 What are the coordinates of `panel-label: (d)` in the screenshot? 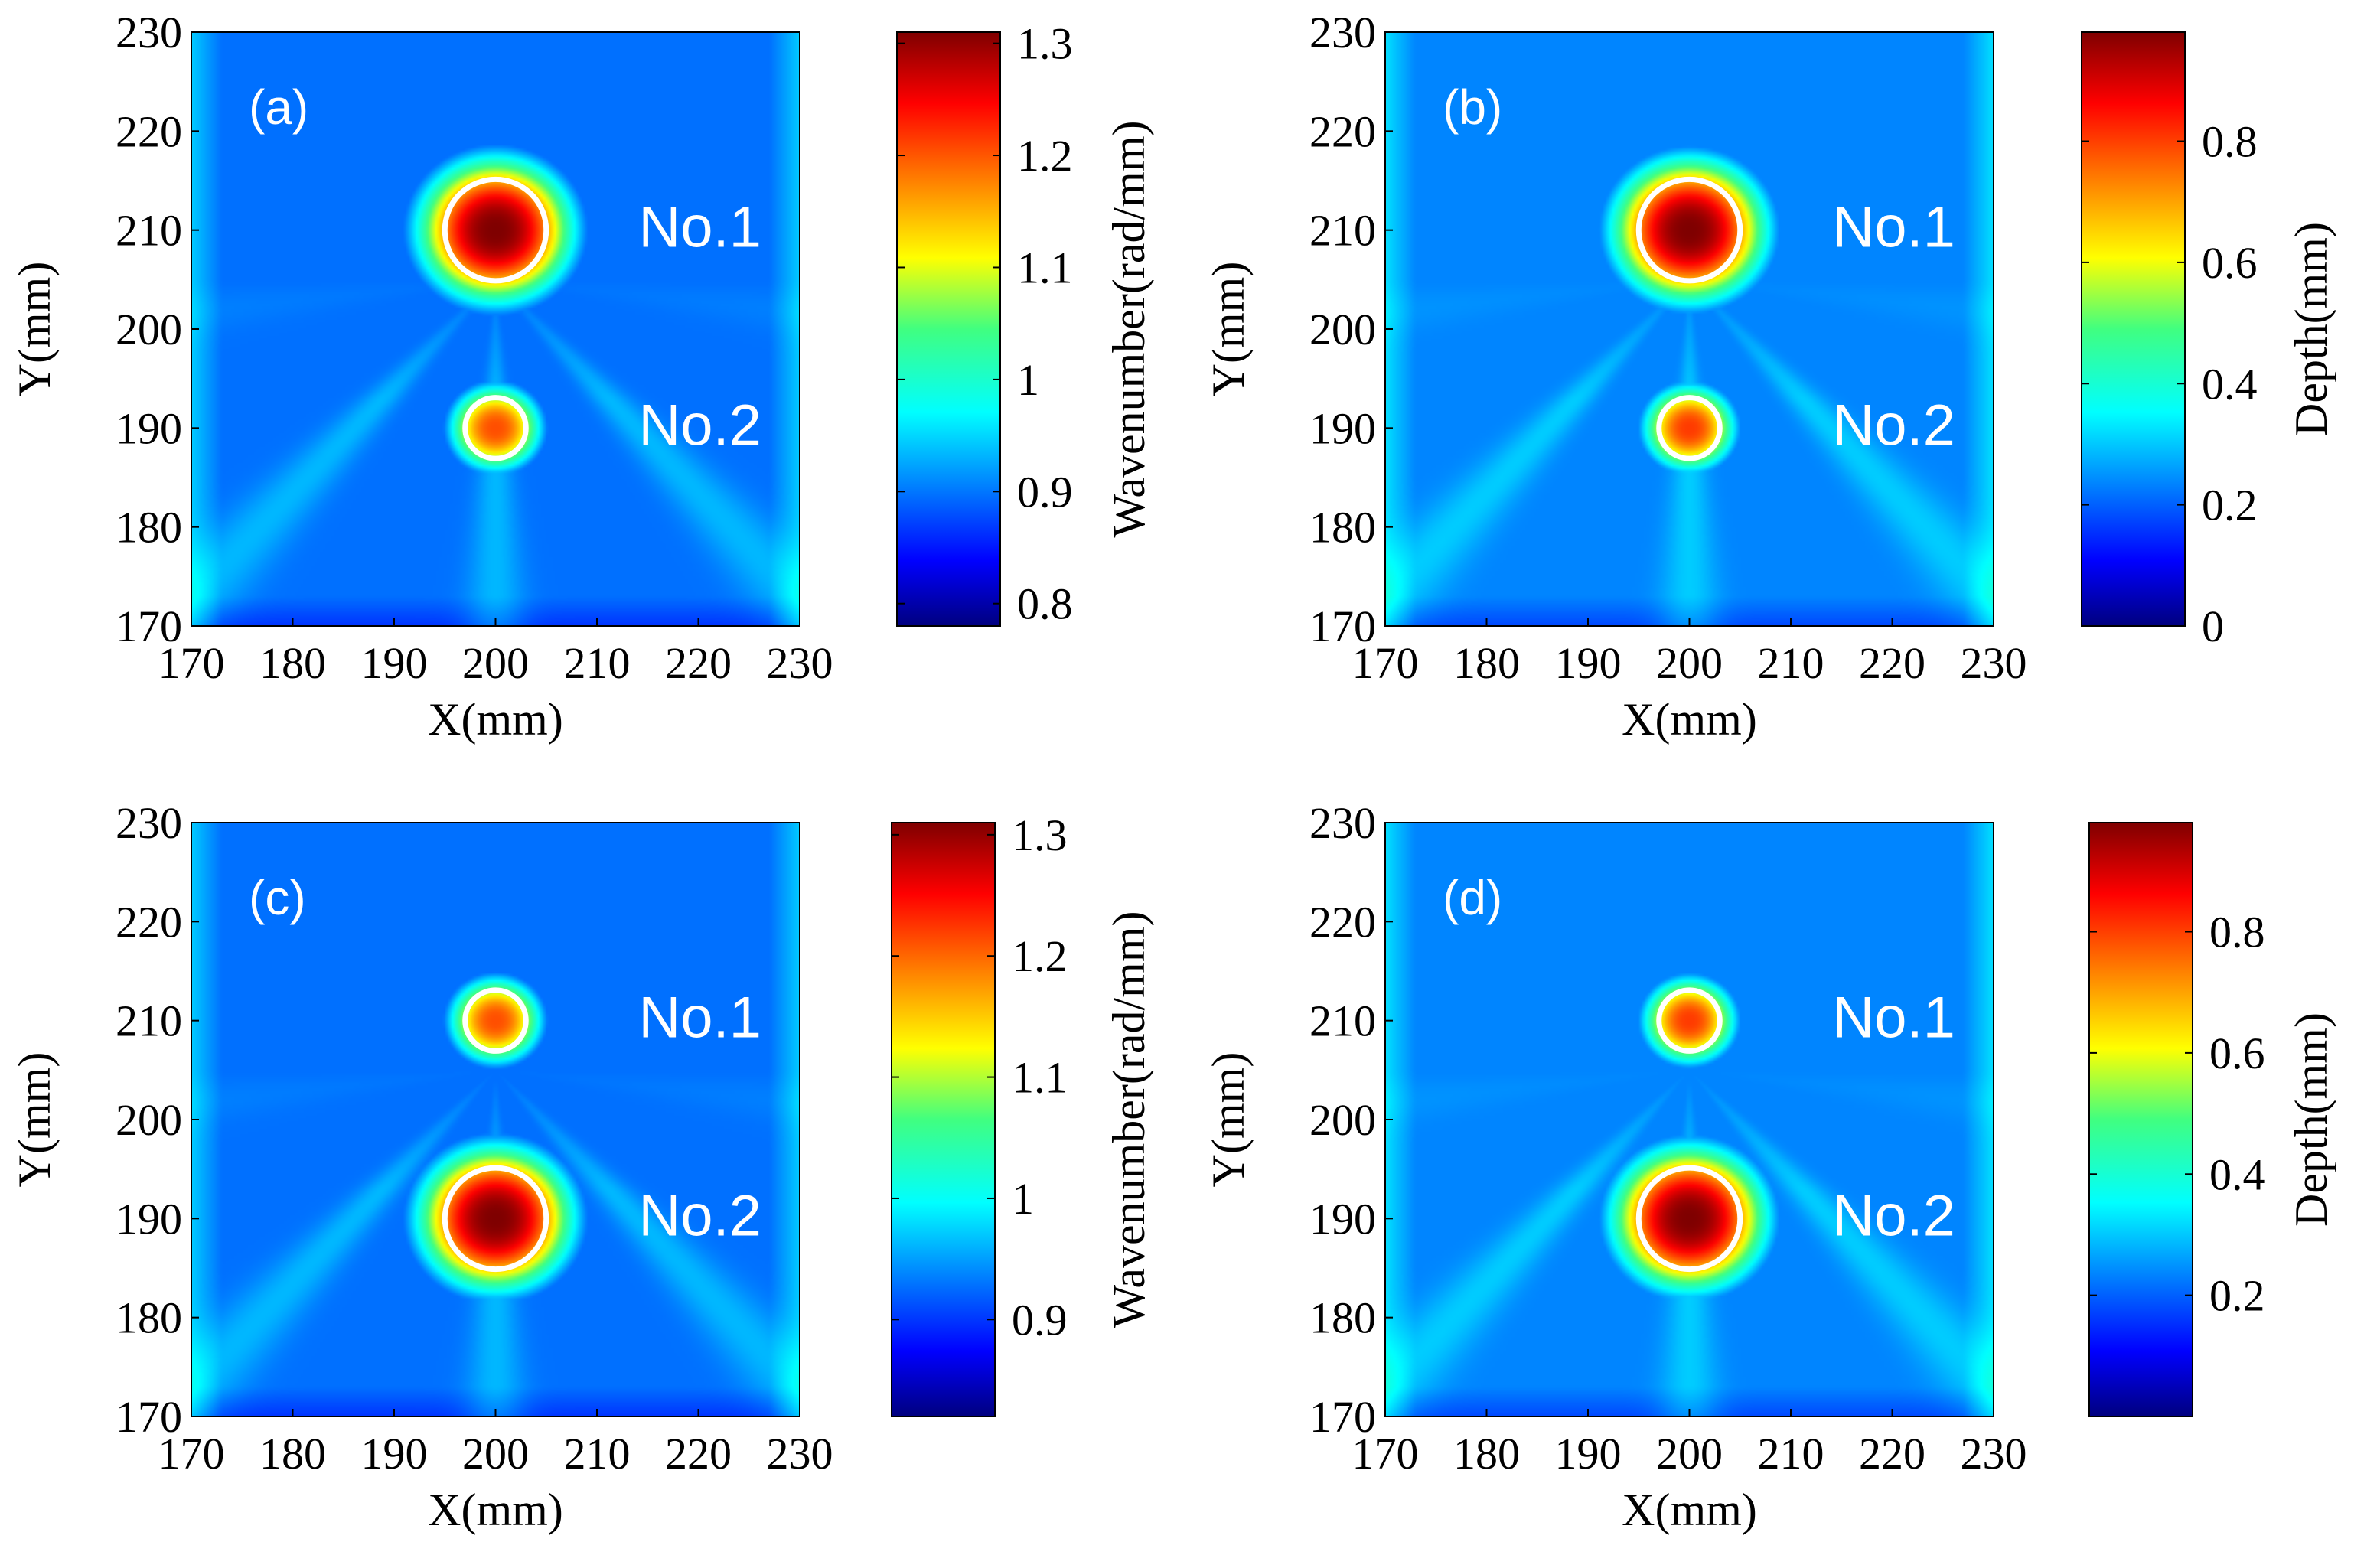 It's located at (1472, 897).